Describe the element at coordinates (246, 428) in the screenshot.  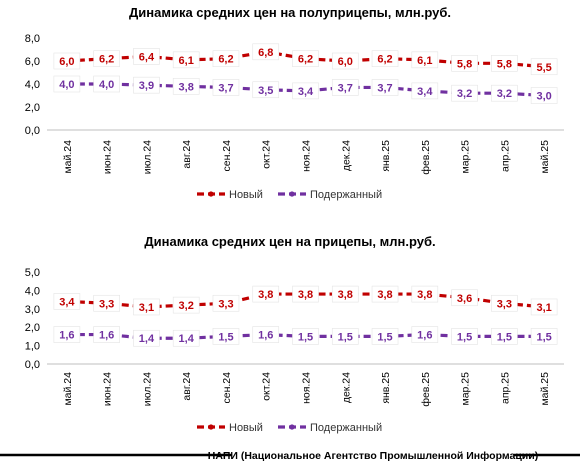
I see `legend-label: Новый` at that location.